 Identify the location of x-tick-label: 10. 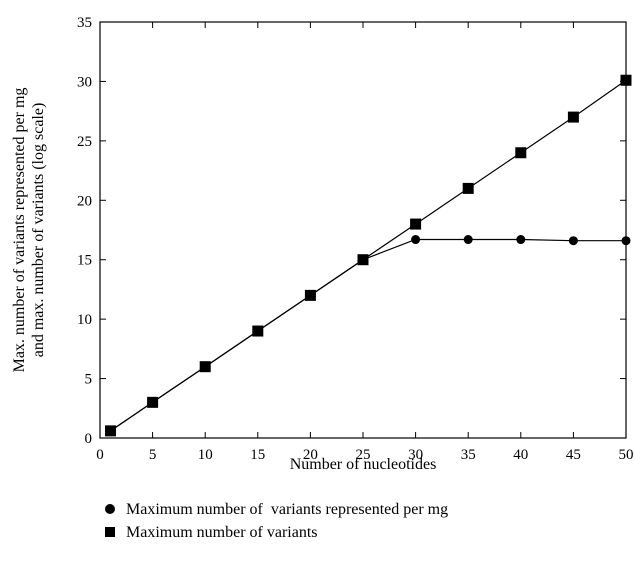
(205, 455).